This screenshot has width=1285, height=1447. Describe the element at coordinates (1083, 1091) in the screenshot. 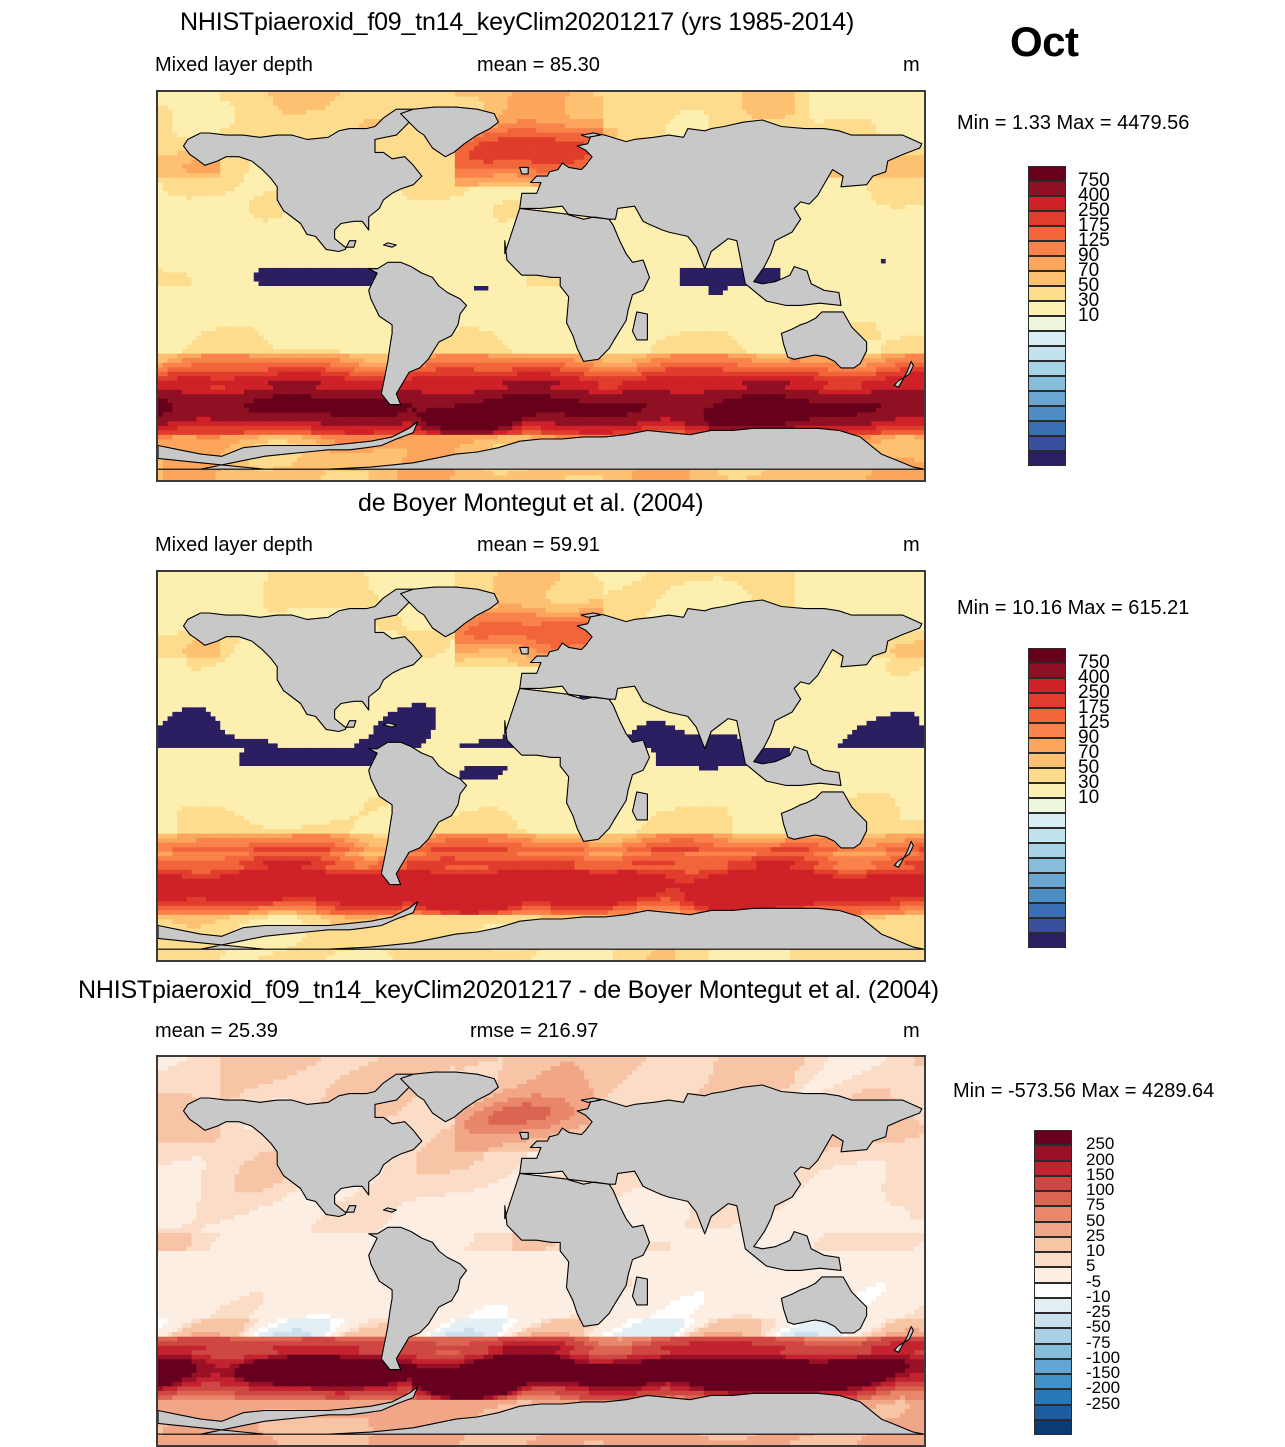

I see `panel-diff-minmax: Min = -573.56 Max = 4289.64` at that location.